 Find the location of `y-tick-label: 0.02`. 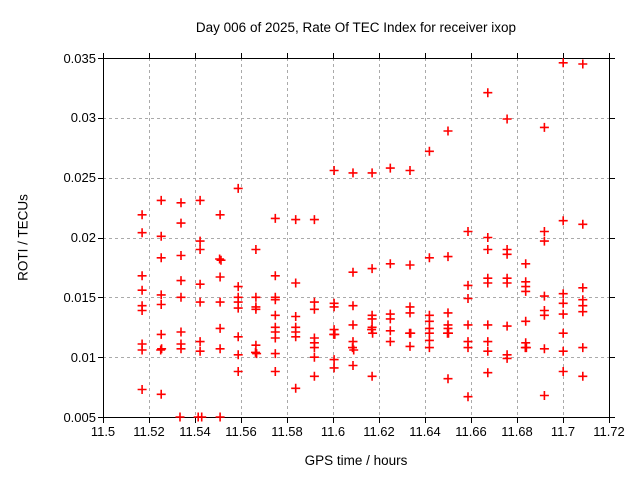

y-tick-label: 0.02 is located at coordinates (83, 237).